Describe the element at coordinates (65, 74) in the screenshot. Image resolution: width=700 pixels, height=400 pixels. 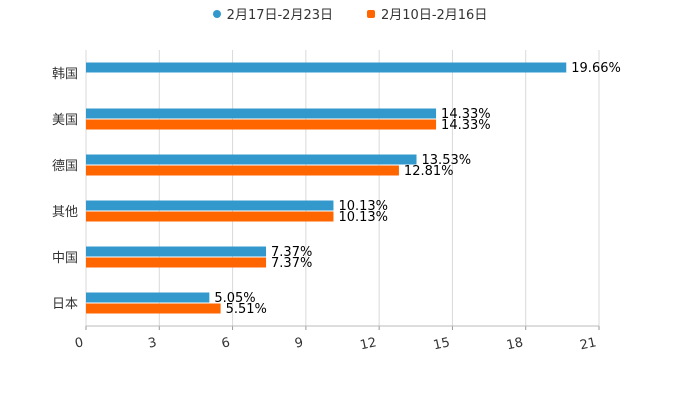
I see `category-label: 韩国` at that location.